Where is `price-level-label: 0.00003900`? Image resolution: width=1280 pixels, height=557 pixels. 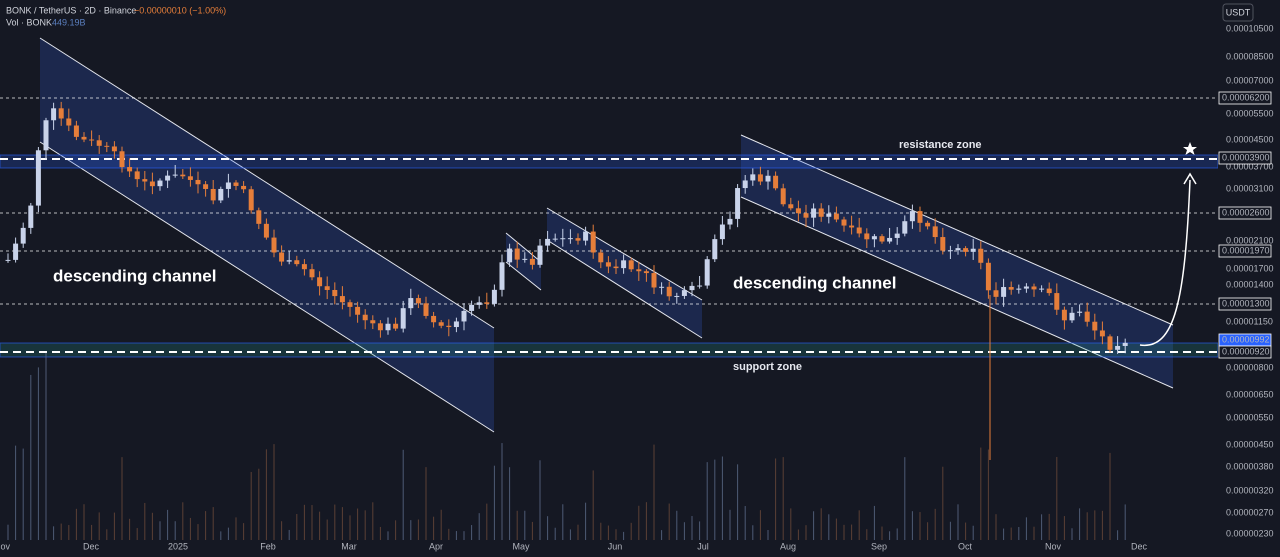
price-level-label: 0.00003900 is located at coordinates (1246, 157).